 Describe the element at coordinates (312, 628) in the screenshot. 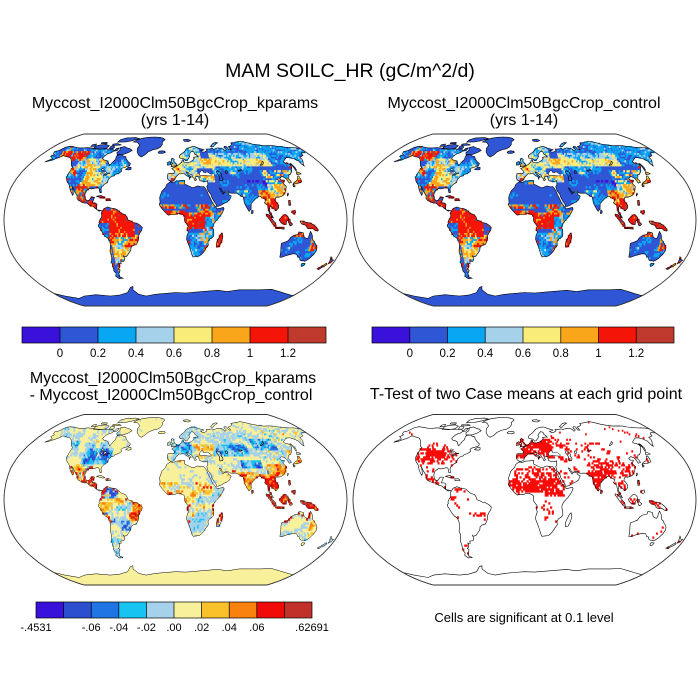

I see `svg-text: .62691` at that location.